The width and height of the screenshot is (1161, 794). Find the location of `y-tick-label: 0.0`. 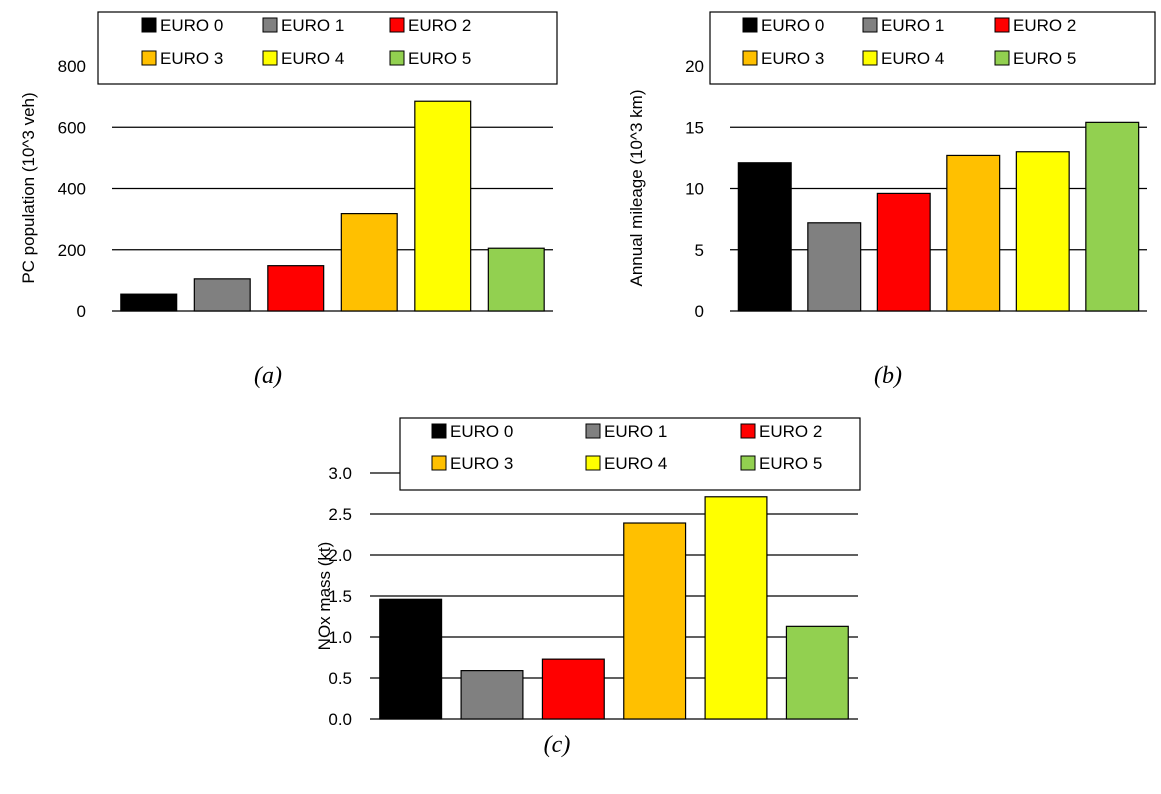

y-tick-label: 0.0 is located at coordinates (340, 719).